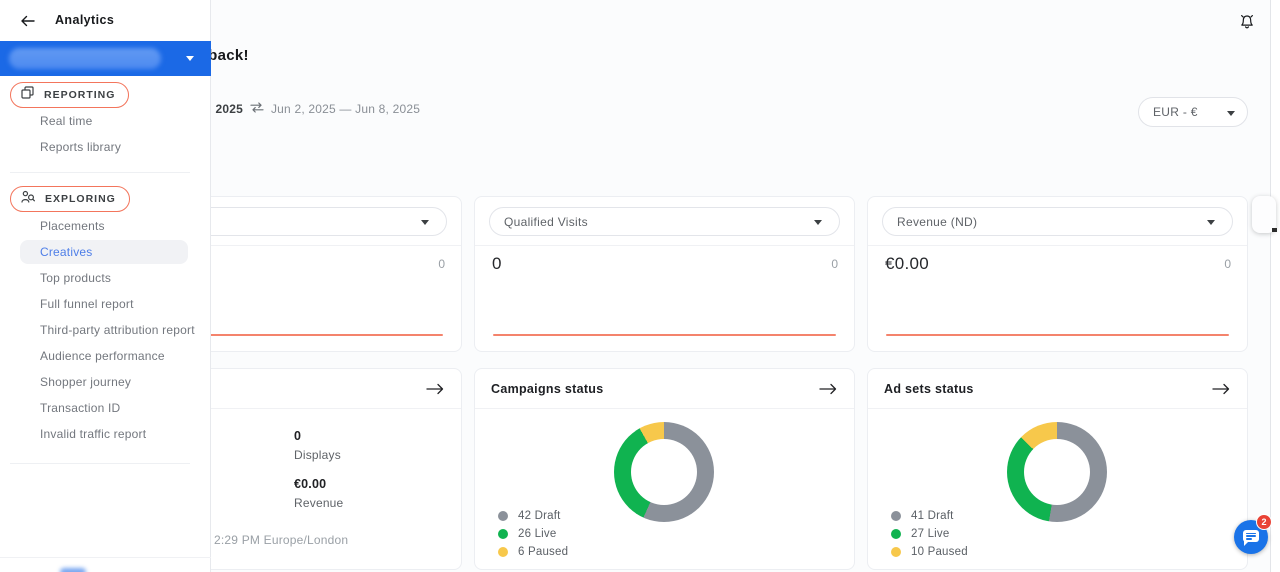  Describe the element at coordinates (105, 134) in the screenshot. I see `reporting-items: Real time Reports library` at that location.